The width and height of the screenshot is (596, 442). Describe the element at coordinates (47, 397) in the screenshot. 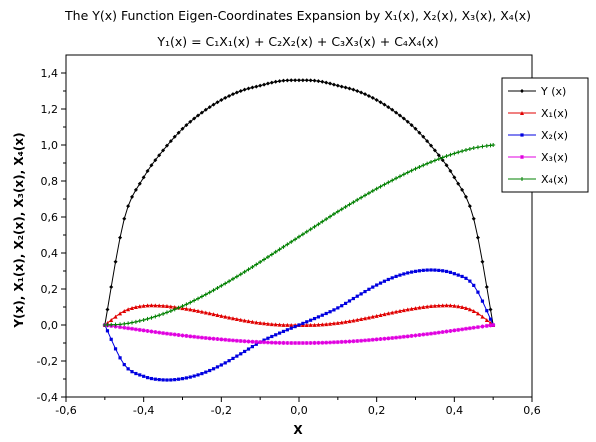

I see `y-tick-label: -0,4` at that location.